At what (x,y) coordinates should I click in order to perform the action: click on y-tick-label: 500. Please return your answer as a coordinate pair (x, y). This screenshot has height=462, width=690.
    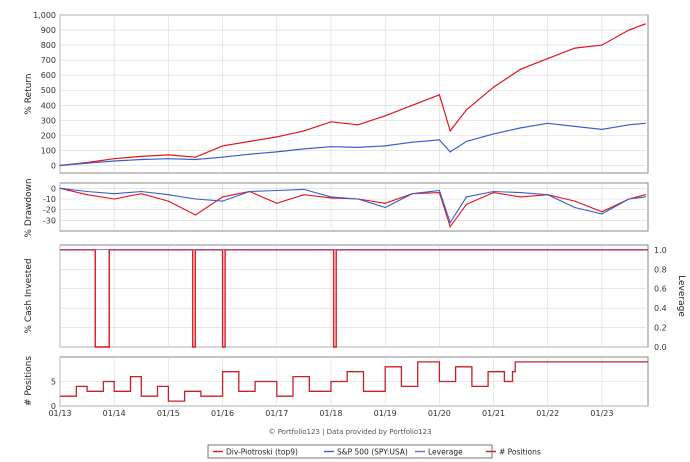
    Looking at the image, I should click on (48, 90).